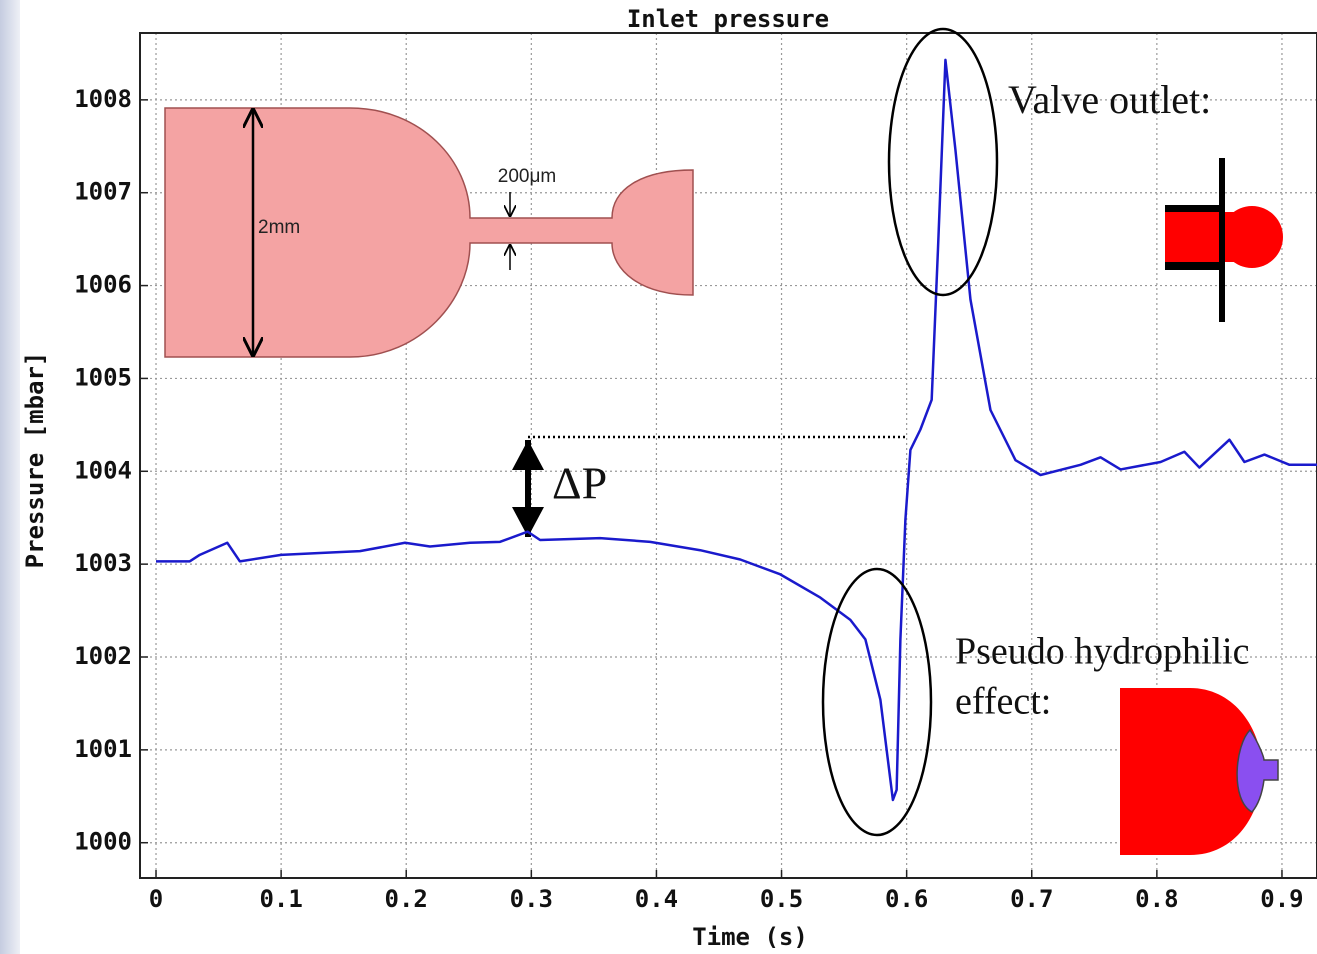 This screenshot has height=954, width=1317. What do you see at coordinates (1031, 899) in the screenshot?
I see `x-tick-label: 0.7` at bounding box center [1031, 899].